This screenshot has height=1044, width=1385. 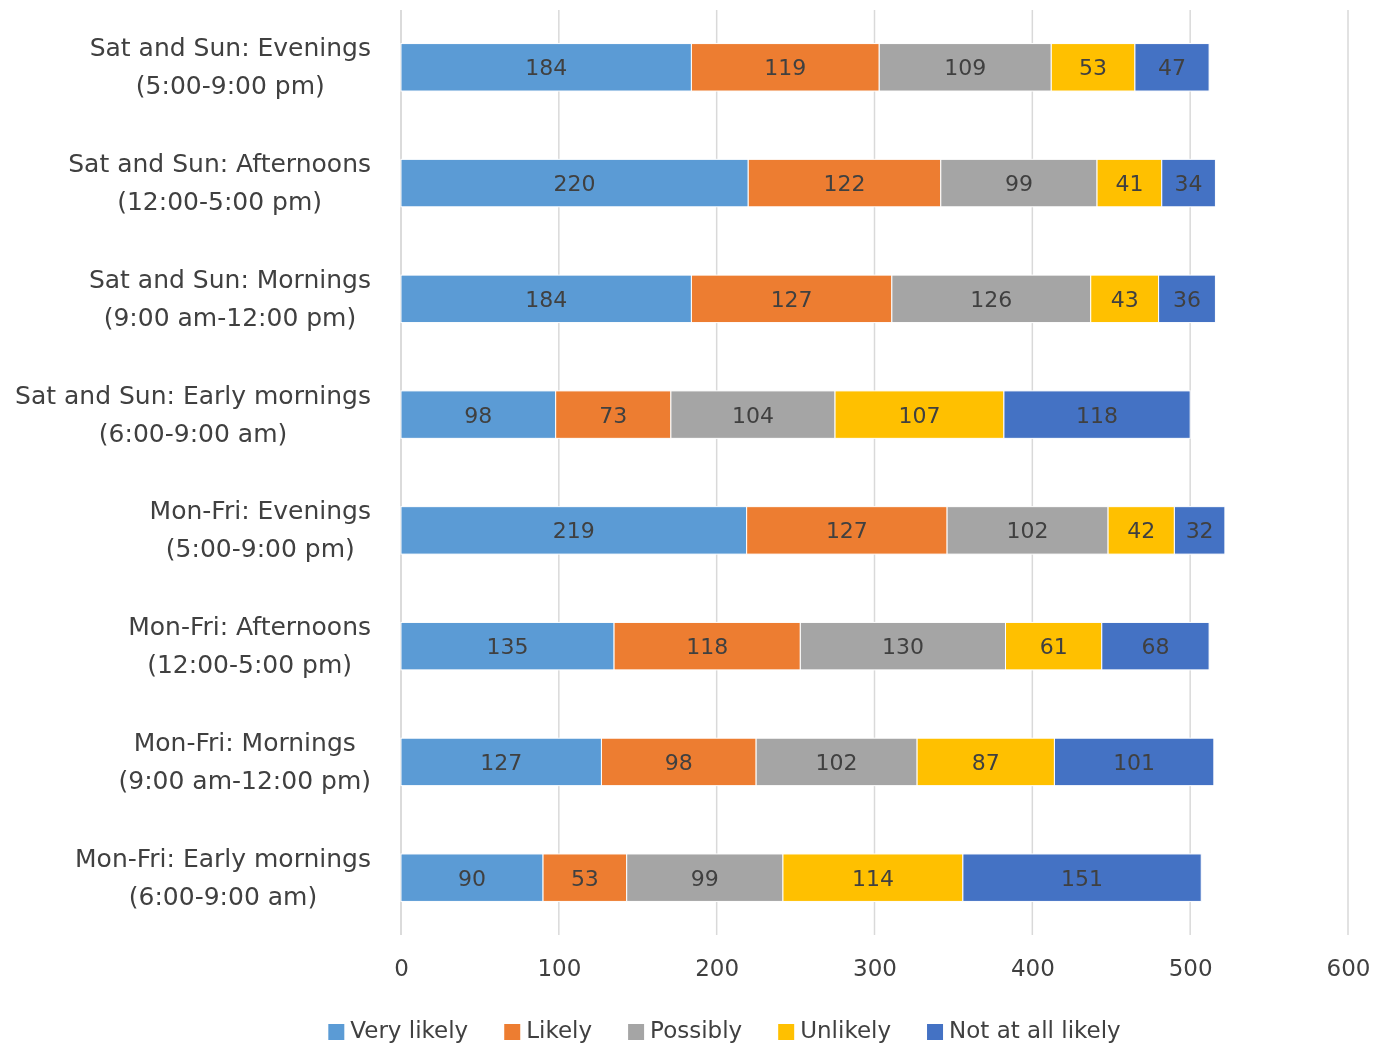 What do you see at coordinates (260, 530) in the screenshot?
I see `y-tick-label: Mon-Fri: Evenings (5:00-9:00 pm)` at bounding box center [260, 530].